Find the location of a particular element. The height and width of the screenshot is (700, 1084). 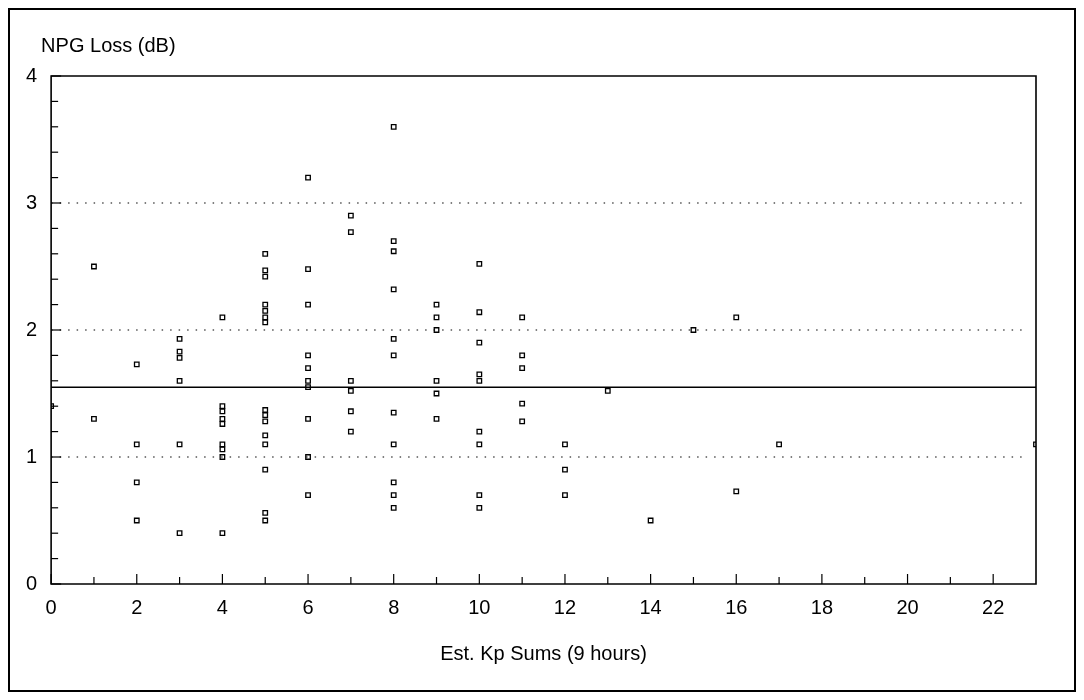

x-tick-label: 18 is located at coordinates (822, 606).